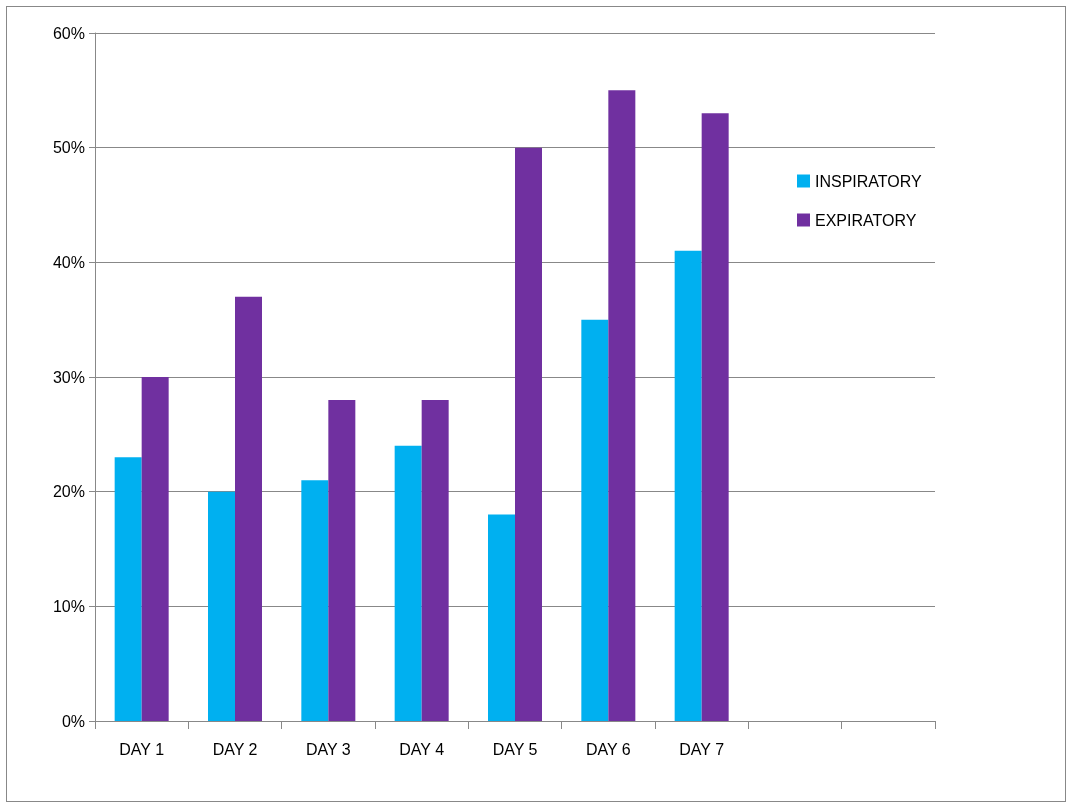  Describe the element at coordinates (869, 181) in the screenshot. I see `legend-label: INSPIRATORY` at that location.